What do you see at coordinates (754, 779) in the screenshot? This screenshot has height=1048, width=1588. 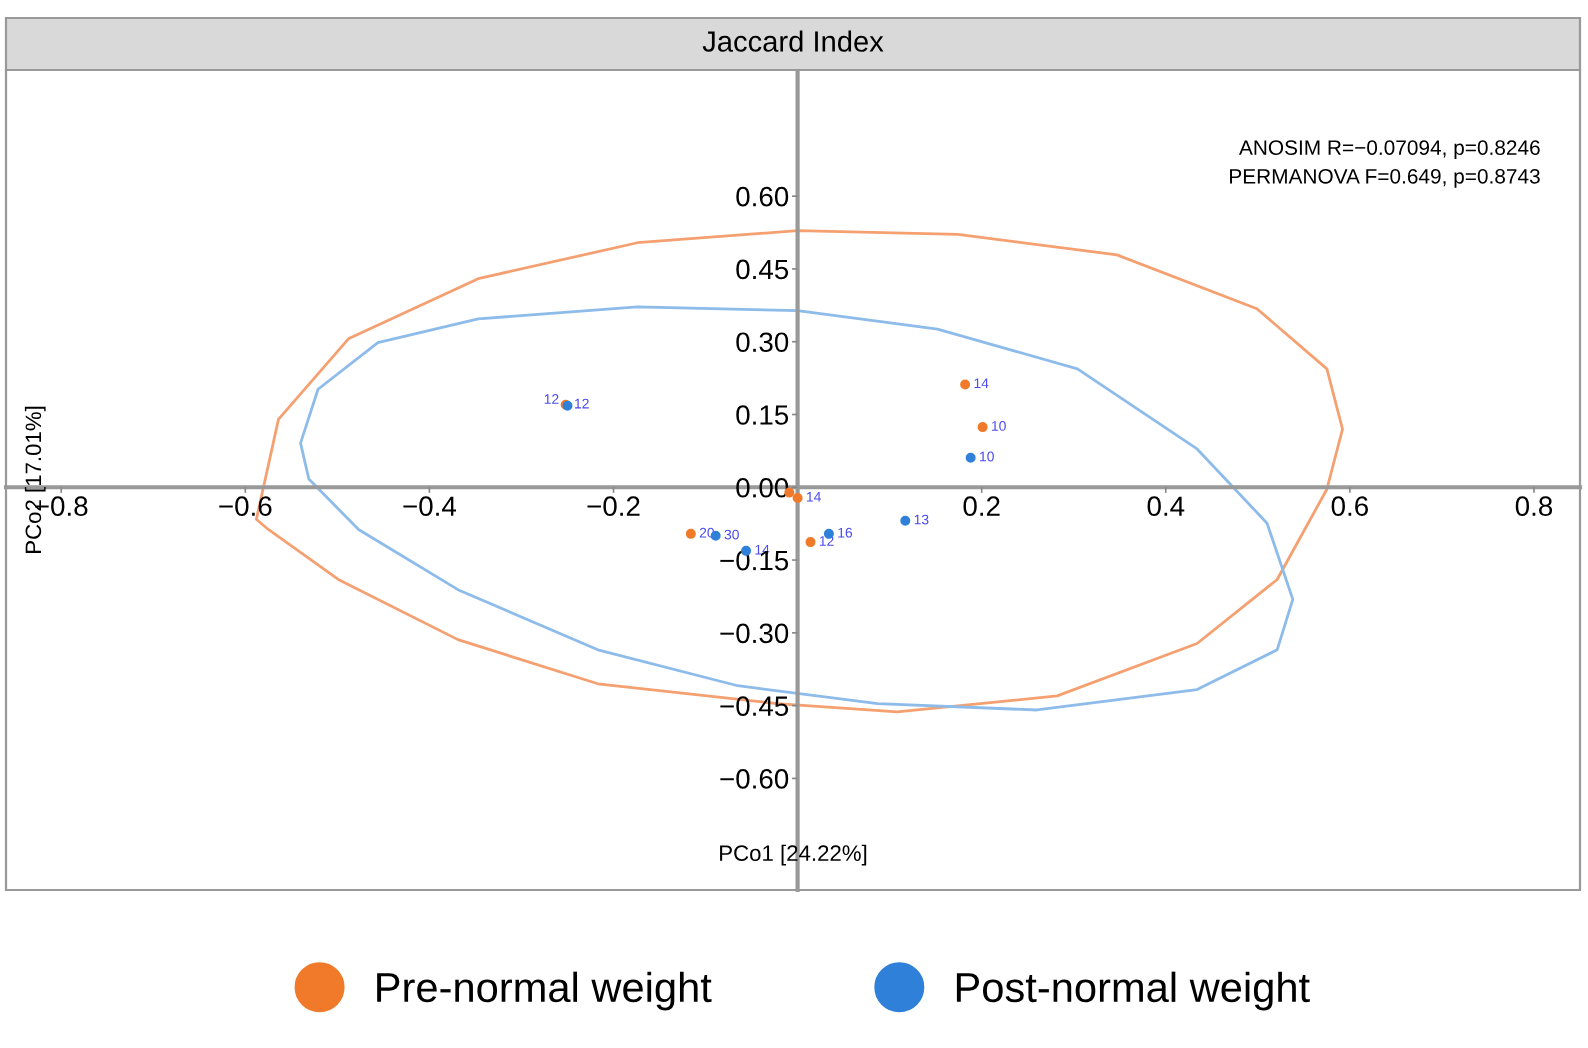 I see `y-tick-label: −0.60` at bounding box center [754, 779].